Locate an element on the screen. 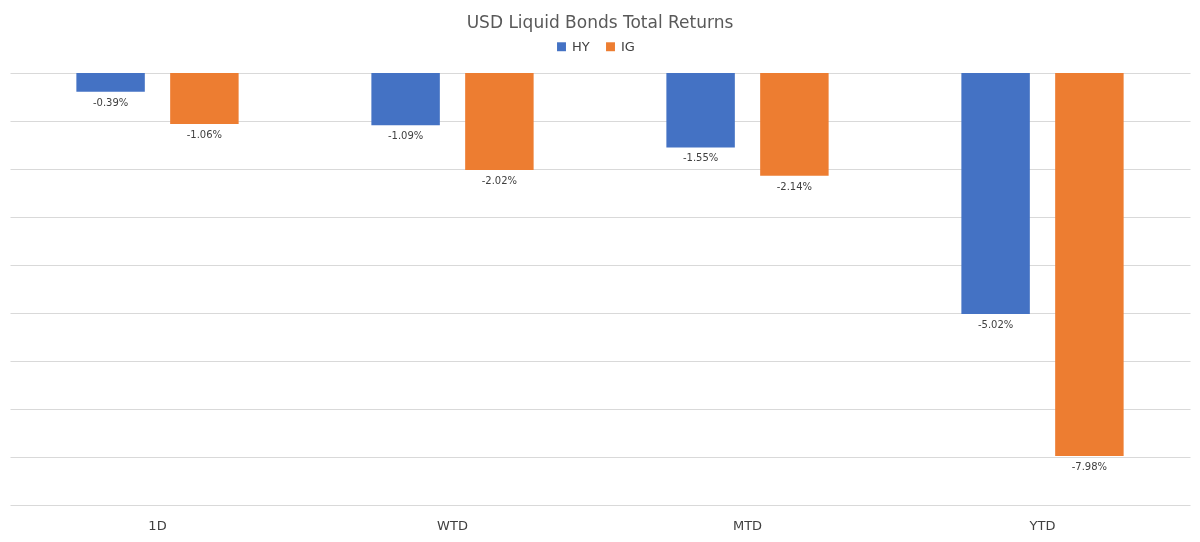  data-label: -1.09% is located at coordinates (405, 136).